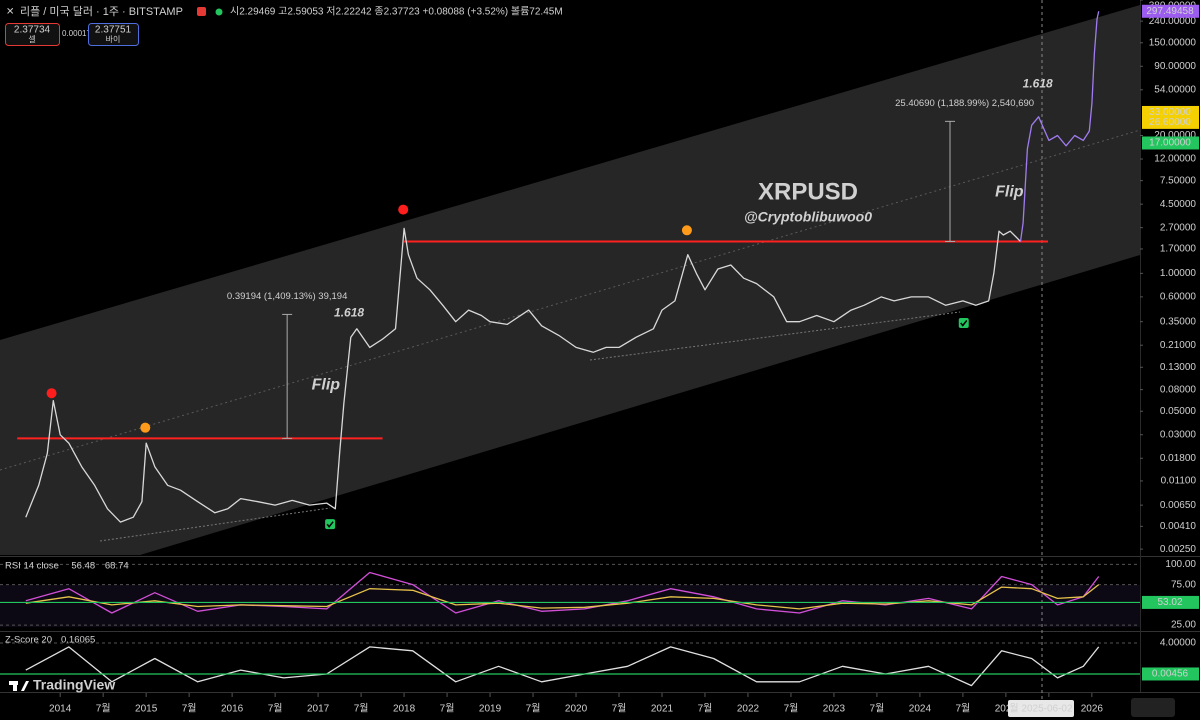 This screenshot has height=720, width=1200. What do you see at coordinates (1178, 411) in the screenshot?
I see `y-tick-label: 0.05000` at bounding box center [1178, 411].